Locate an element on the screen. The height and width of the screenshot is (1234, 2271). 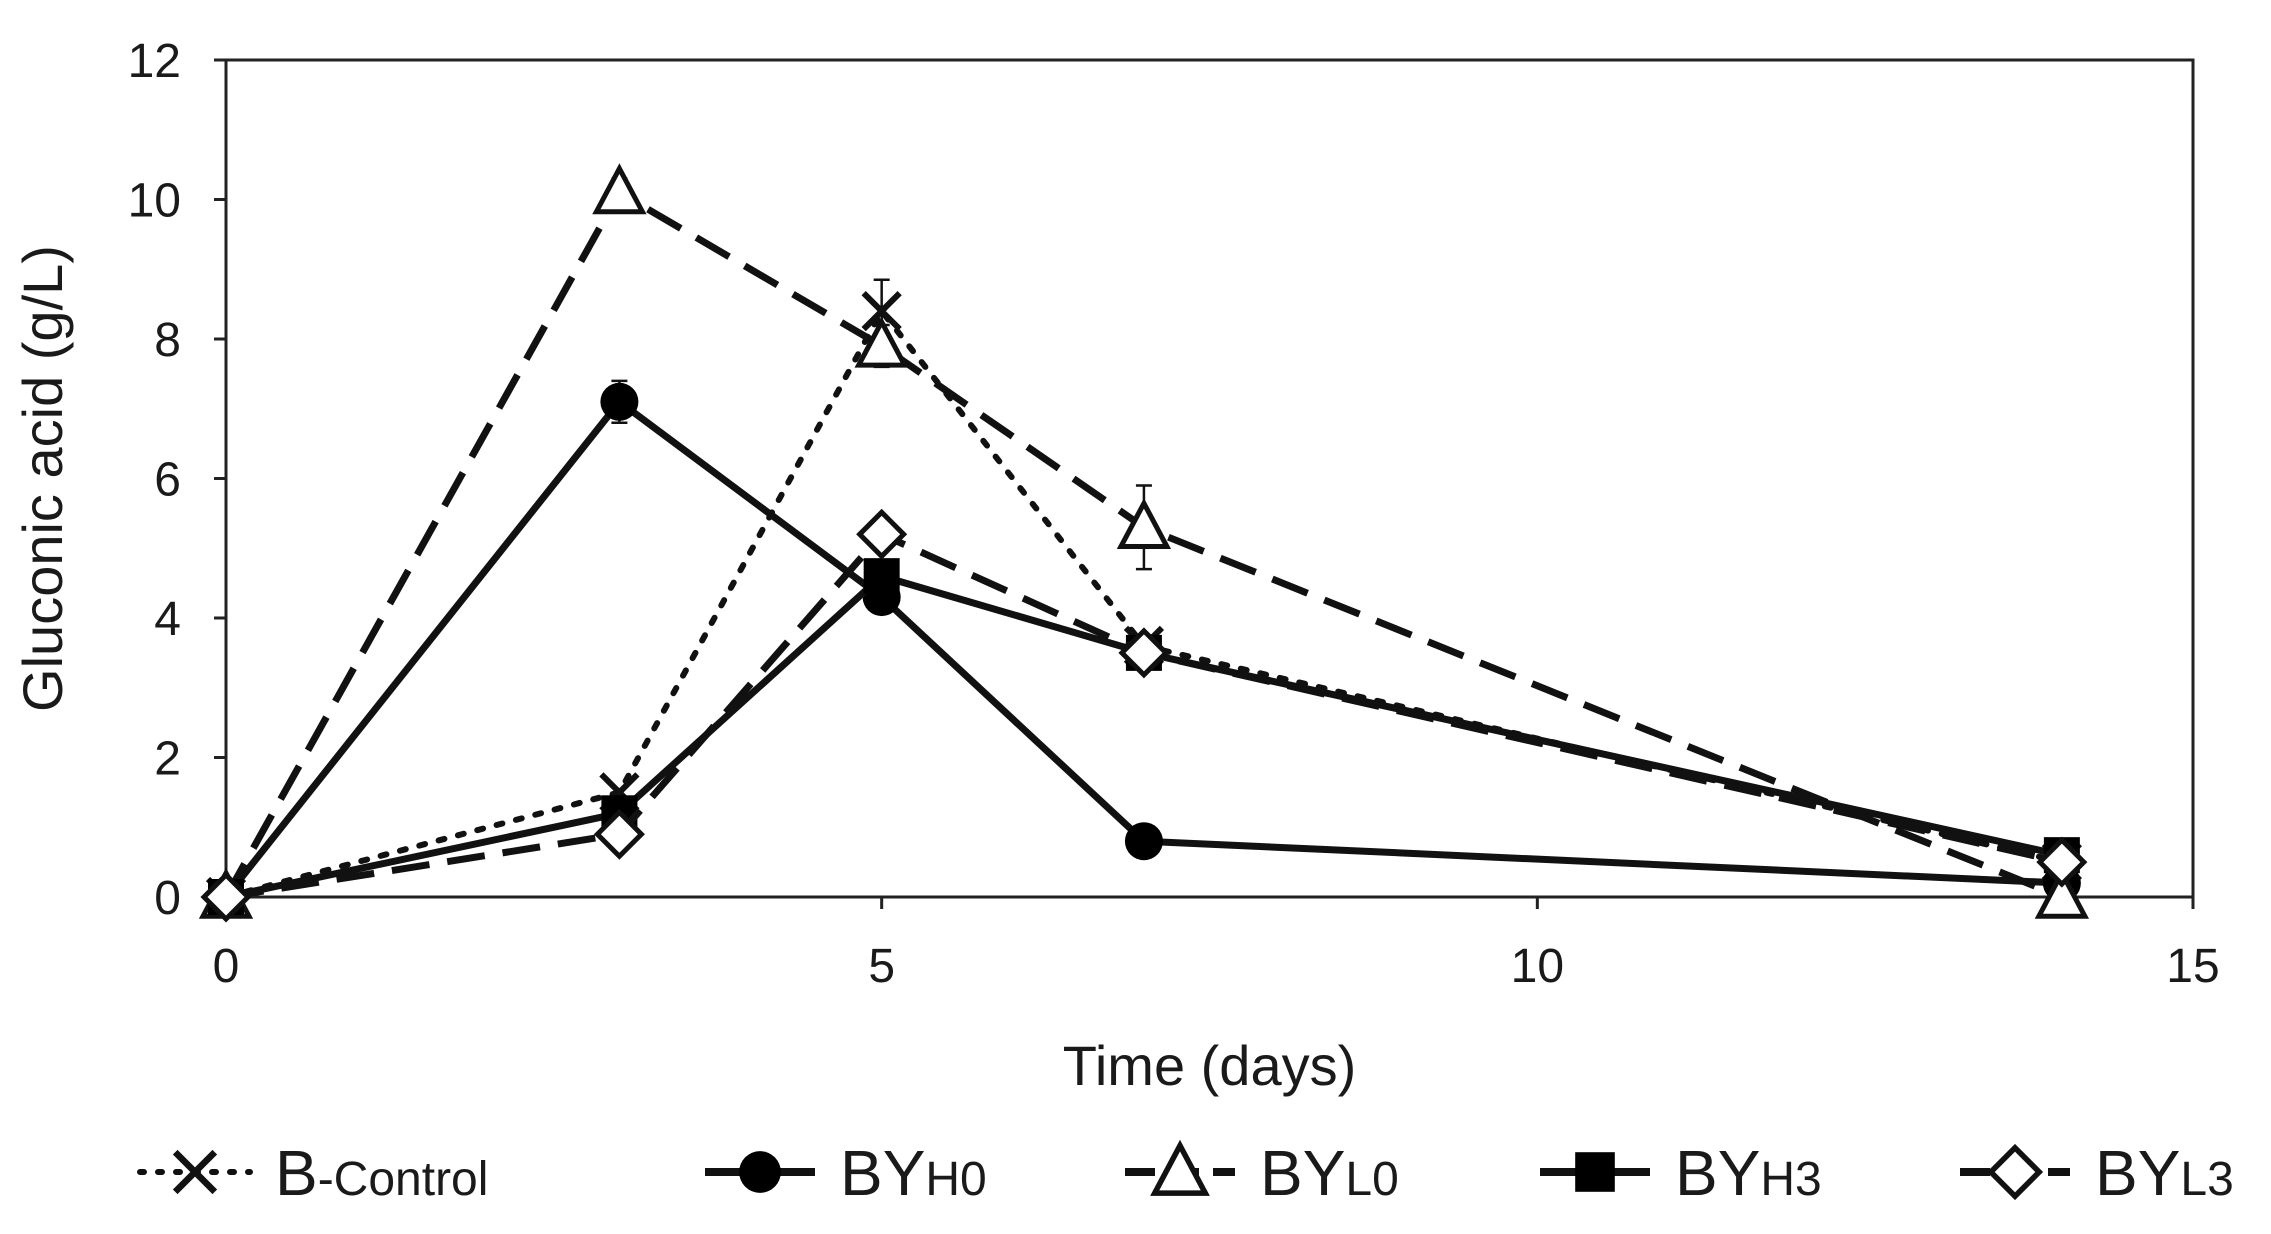
y-tick-label: 0 is located at coordinates (167, 898).